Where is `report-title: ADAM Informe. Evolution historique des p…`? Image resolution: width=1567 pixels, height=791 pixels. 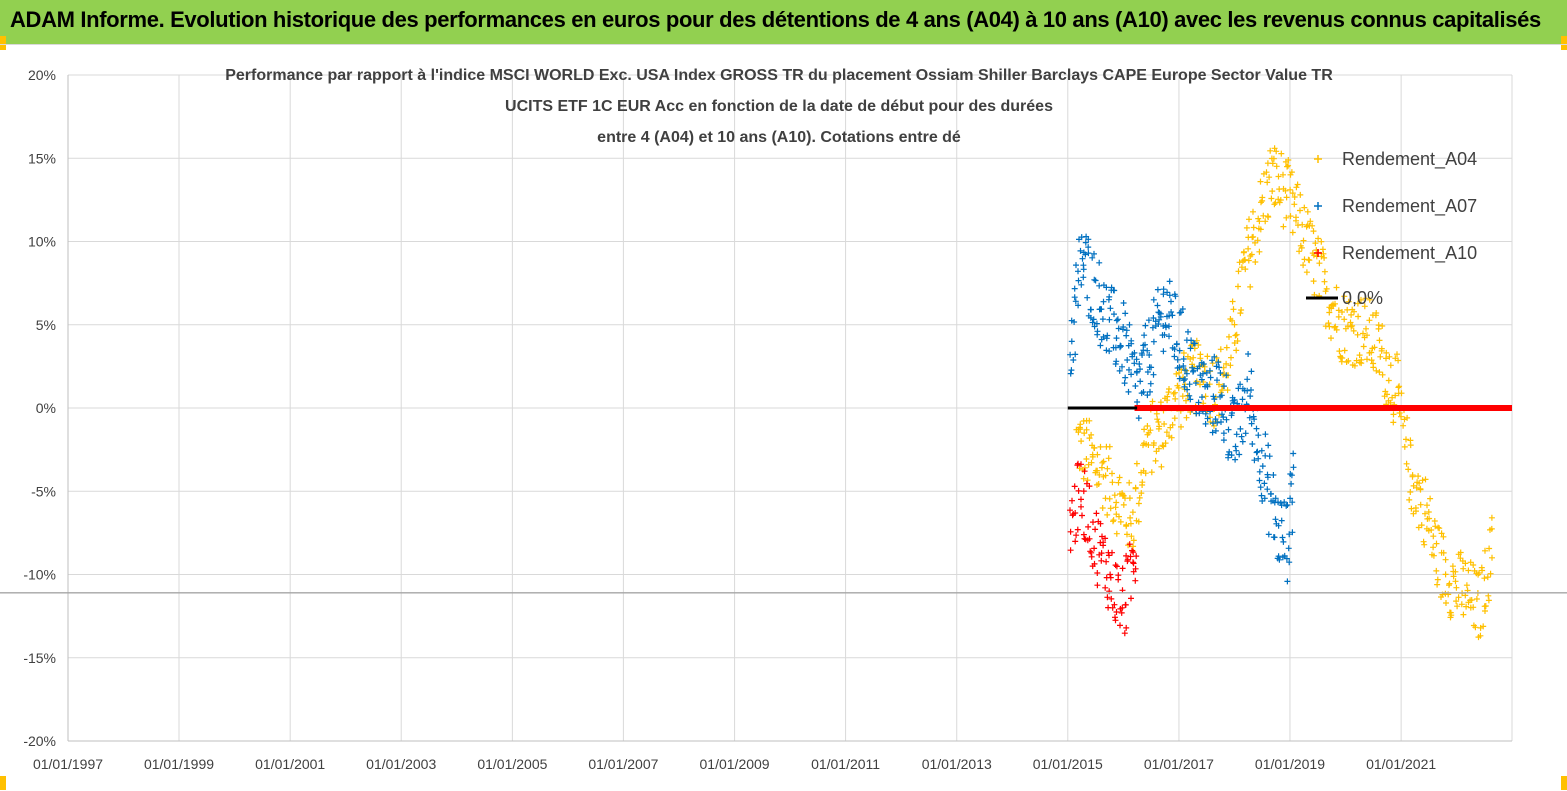
report-title: ADAM Informe. Evolution historique des p… is located at coordinates (775, 19).